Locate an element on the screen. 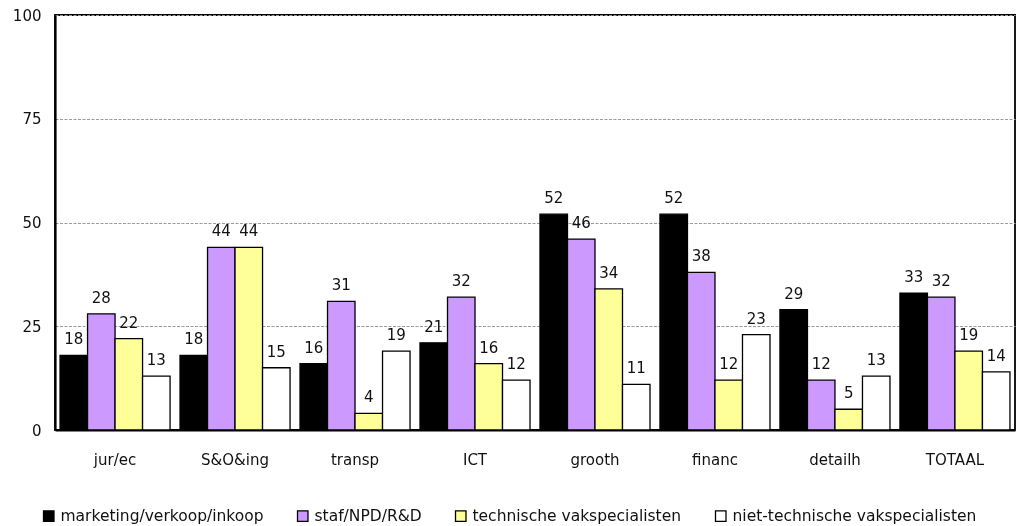 The width and height of the screenshot is (1023, 526). data-label: 5 is located at coordinates (848, 393).